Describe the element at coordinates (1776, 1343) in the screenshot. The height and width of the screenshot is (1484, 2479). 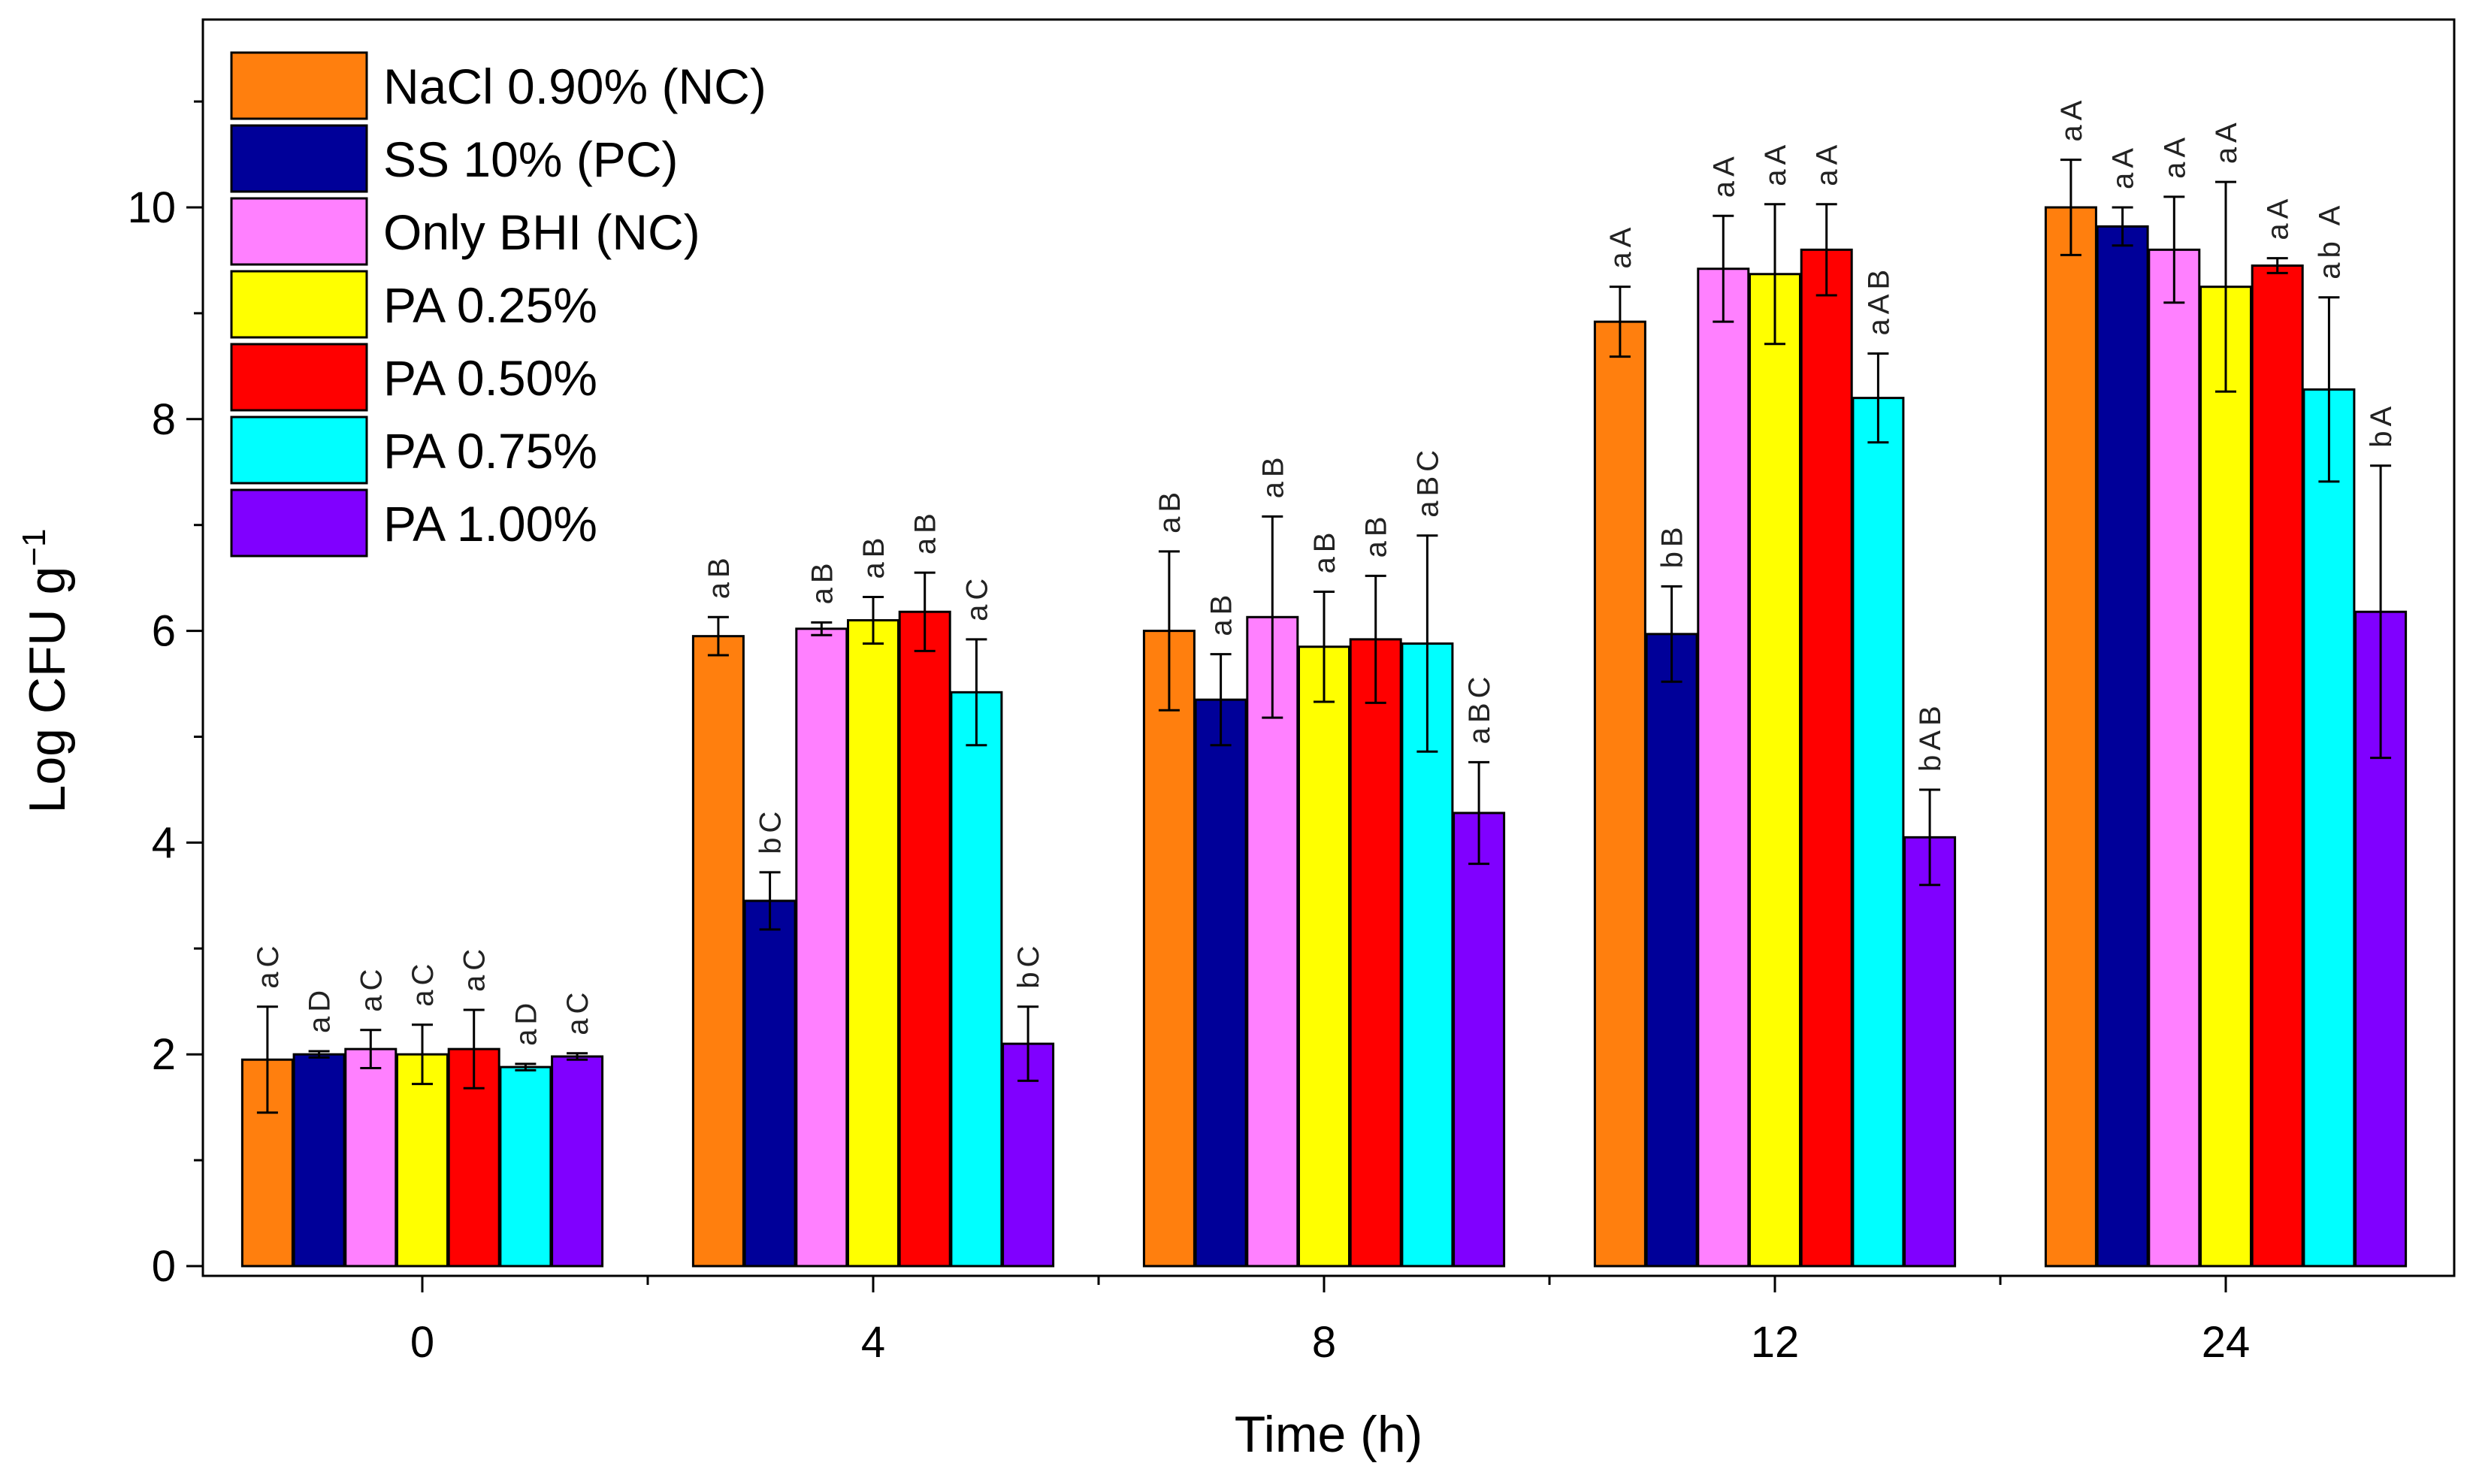
I see `x-tick-label: 12` at that location.